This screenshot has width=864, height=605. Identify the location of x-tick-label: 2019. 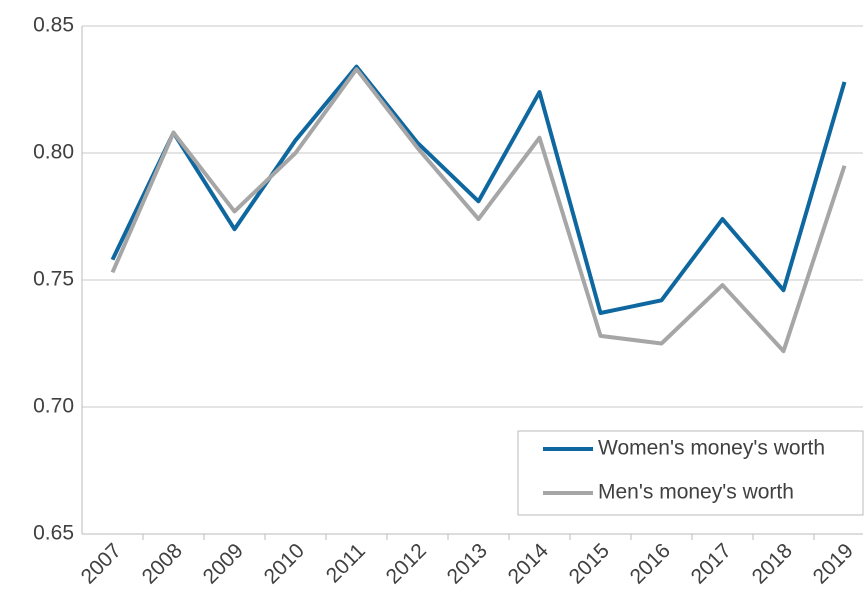
(833, 563).